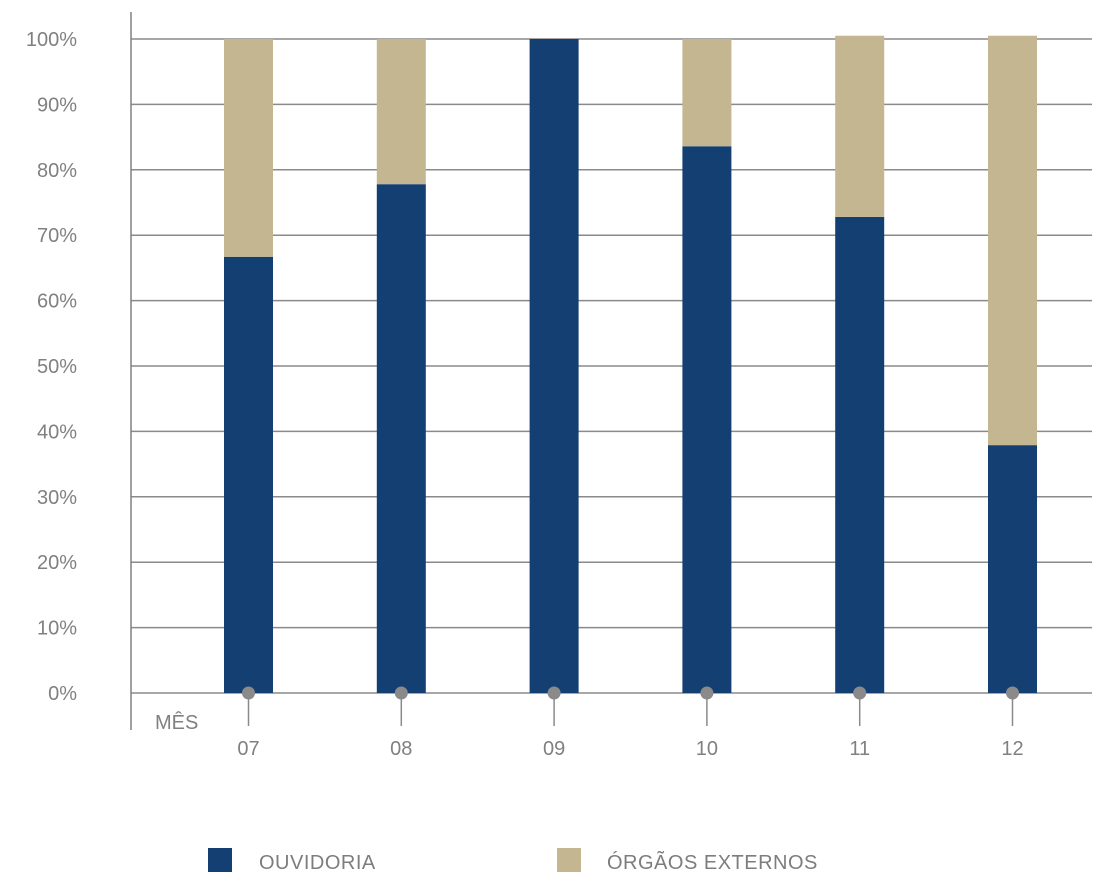  Describe the element at coordinates (57, 302) in the screenshot. I see `y-tick-label: 60%` at that location.